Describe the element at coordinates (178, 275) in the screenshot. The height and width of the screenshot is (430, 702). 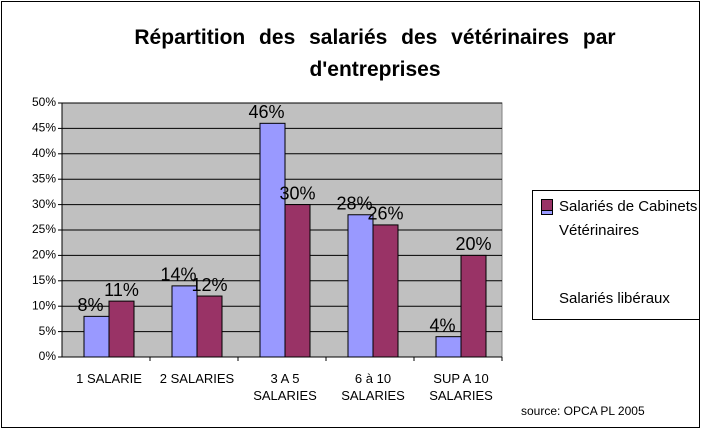
I see `data-label: 14%` at that location.